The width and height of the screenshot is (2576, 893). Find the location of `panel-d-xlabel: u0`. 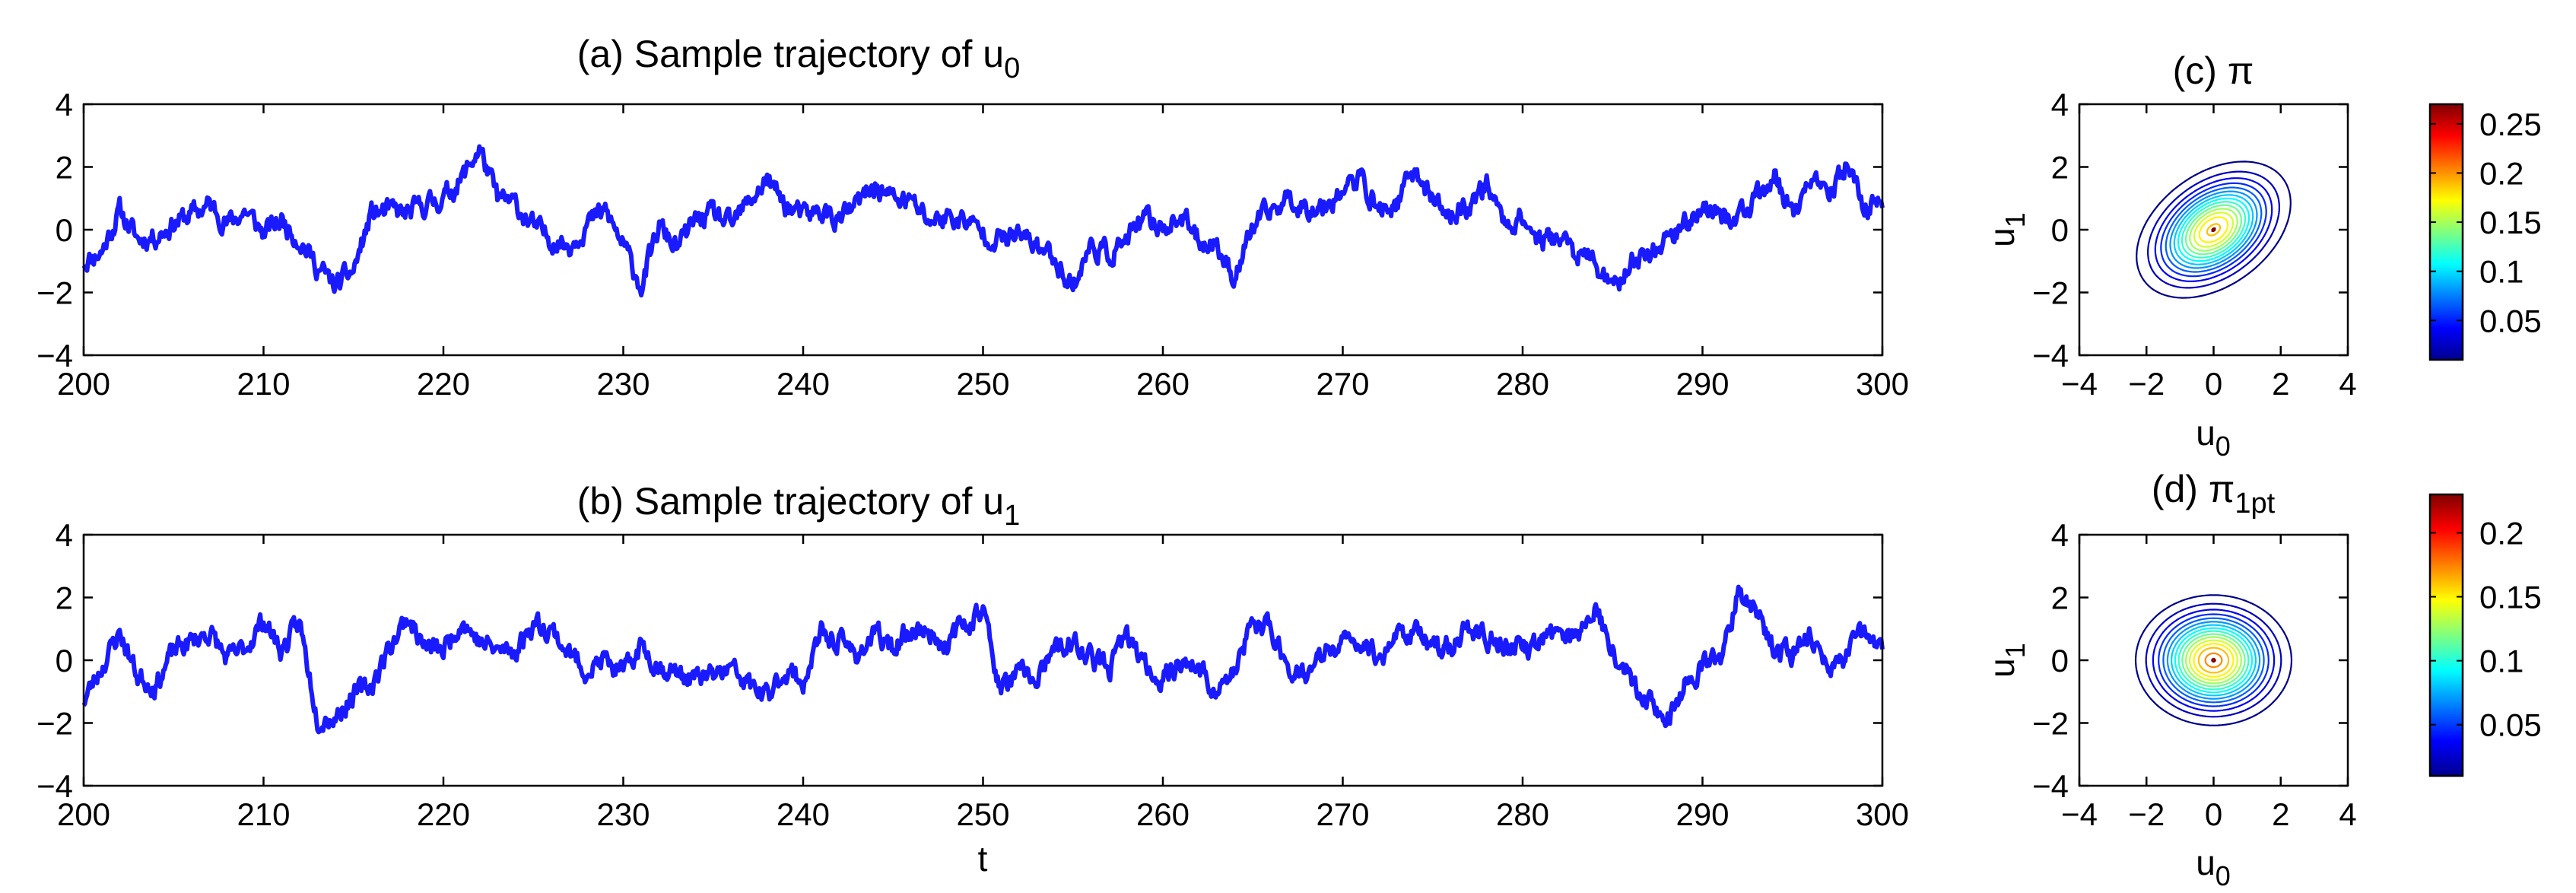

panel-d-xlabel: u0 is located at coordinates (2213, 867).